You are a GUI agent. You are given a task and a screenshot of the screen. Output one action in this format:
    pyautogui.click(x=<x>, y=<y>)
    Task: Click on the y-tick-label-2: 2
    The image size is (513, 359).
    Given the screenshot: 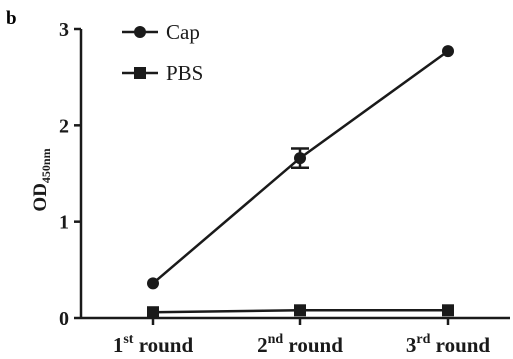 What is the action you would take?
    pyautogui.click(x=64, y=126)
    